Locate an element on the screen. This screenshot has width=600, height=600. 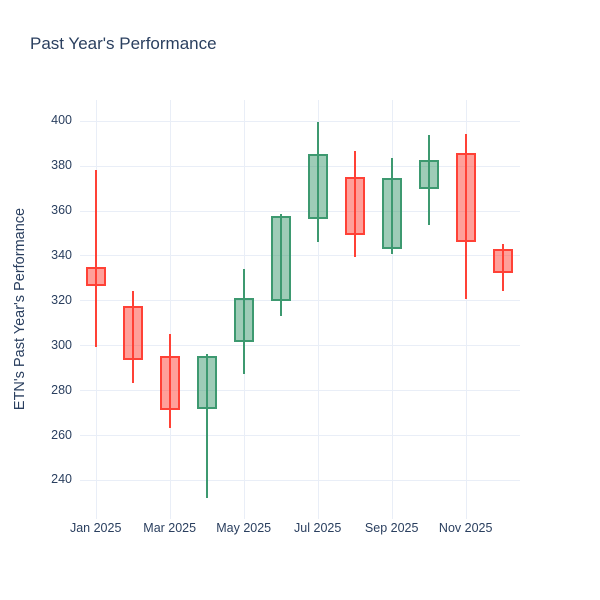
y-tick-label: 360 is located at coordinates (61, 210).